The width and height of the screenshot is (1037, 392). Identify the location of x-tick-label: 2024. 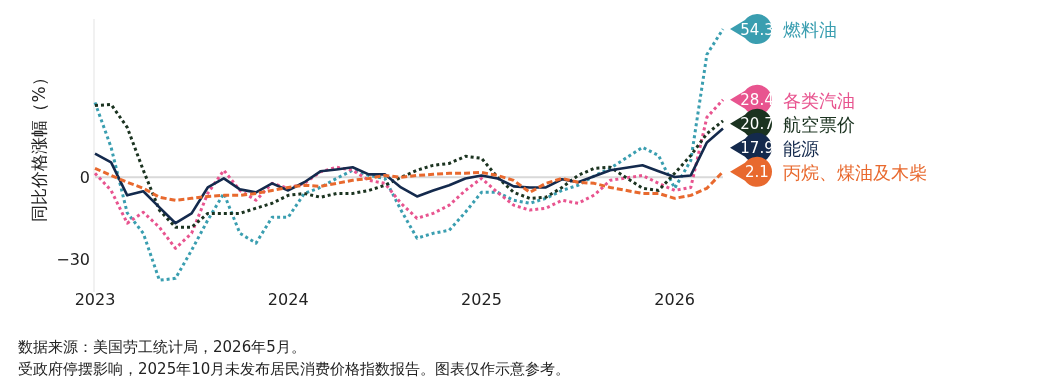
(288, 299).